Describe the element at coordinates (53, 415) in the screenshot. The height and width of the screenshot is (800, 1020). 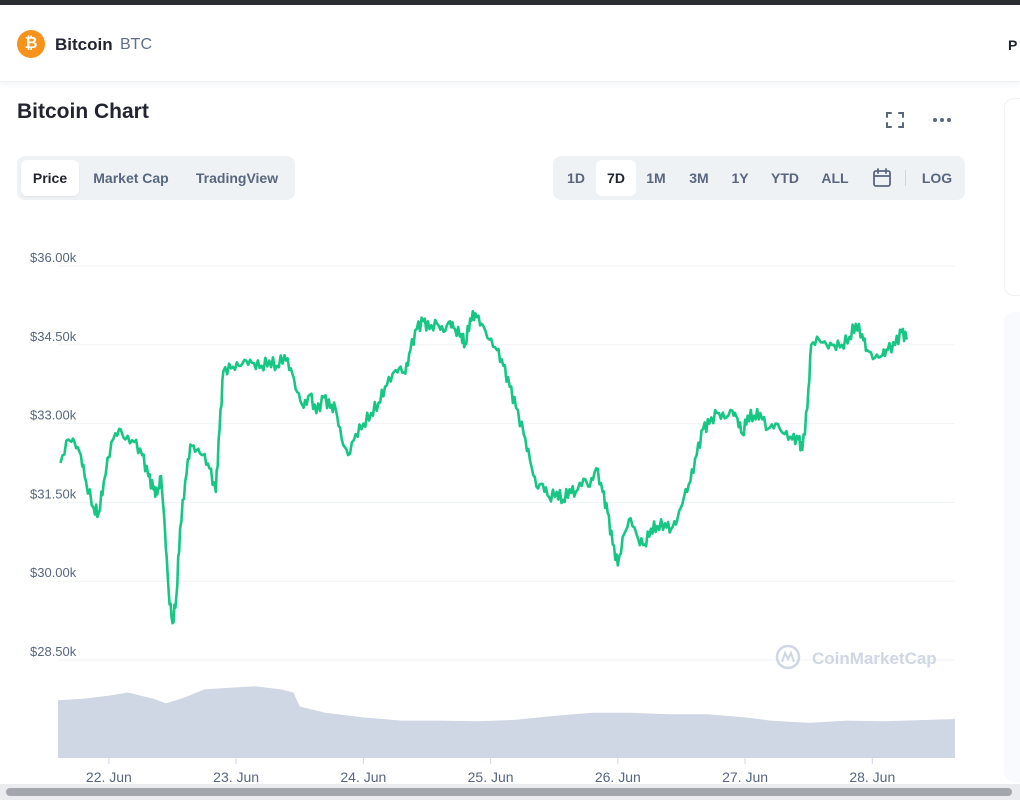
I see `y-tick-label: $33.00k` at that location.